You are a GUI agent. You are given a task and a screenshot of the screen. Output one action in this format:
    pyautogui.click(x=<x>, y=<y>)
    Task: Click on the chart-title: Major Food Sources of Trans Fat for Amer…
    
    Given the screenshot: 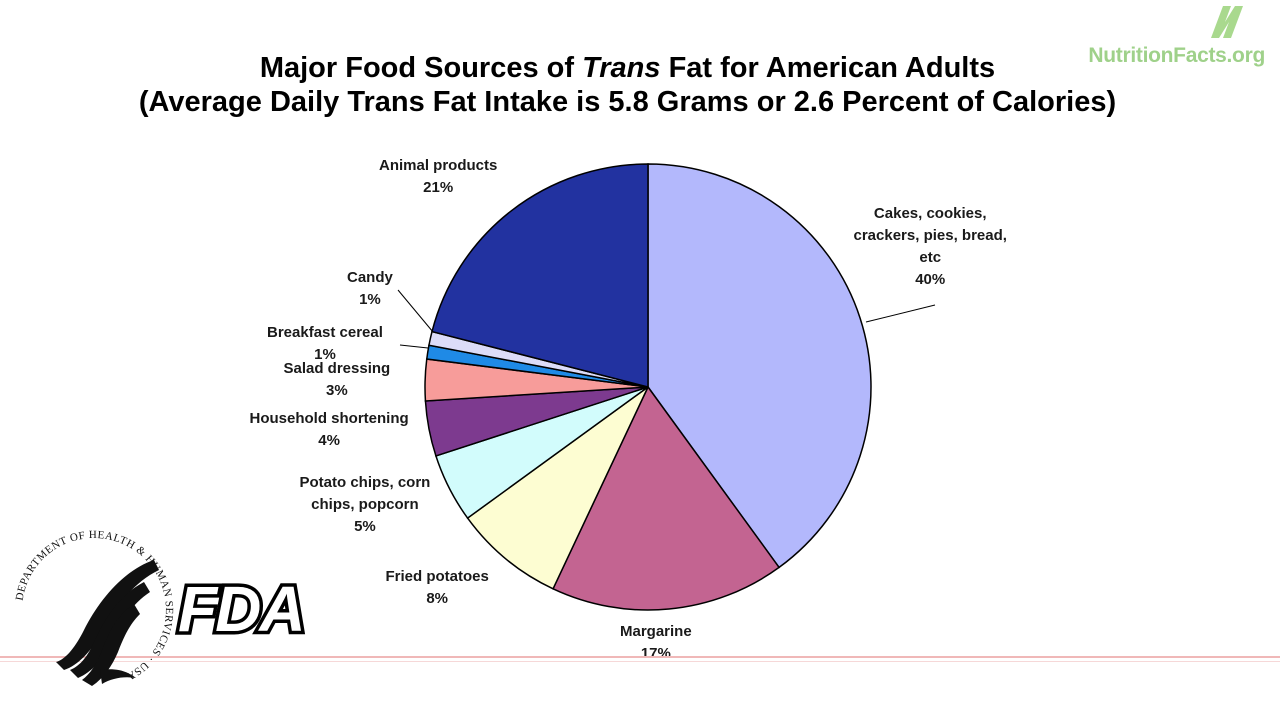 What is the action you would take?
    pyautogui.click(x=627, y=68)
    